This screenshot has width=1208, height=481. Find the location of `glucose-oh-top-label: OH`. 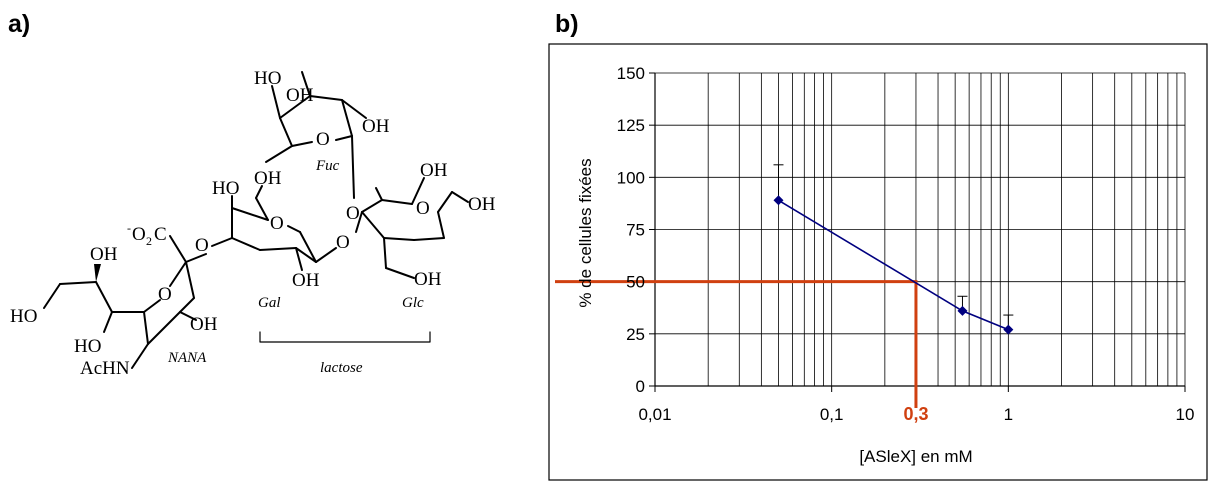

glucose-oh-top-label: OH is located at coordinates (434, 170).